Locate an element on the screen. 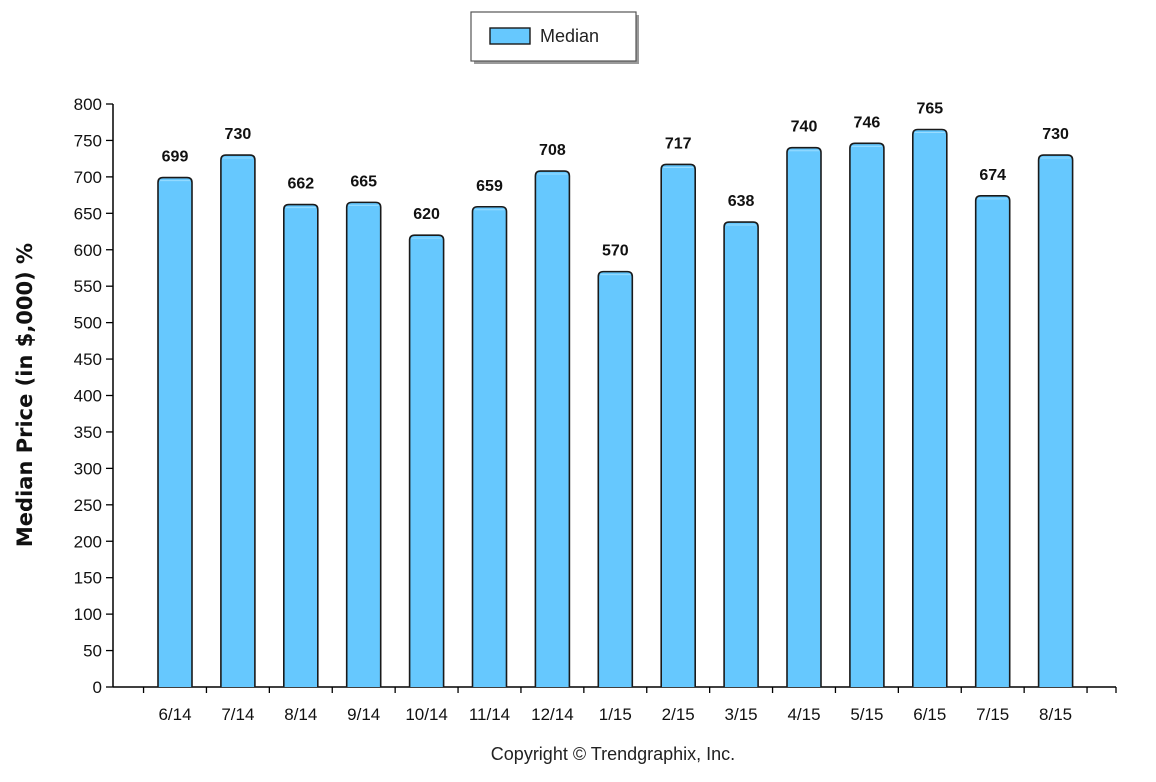 Image resolution: width=1156 pixels, height=782 pixels. bar-value-label: 674 is located at coordinates (992, 175).